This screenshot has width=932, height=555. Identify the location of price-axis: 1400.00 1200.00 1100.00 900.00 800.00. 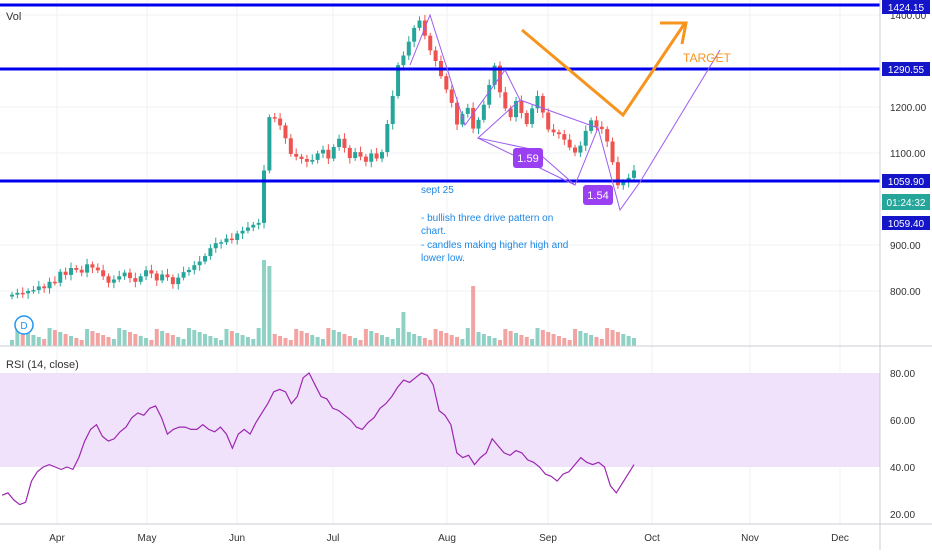
(908, 154).